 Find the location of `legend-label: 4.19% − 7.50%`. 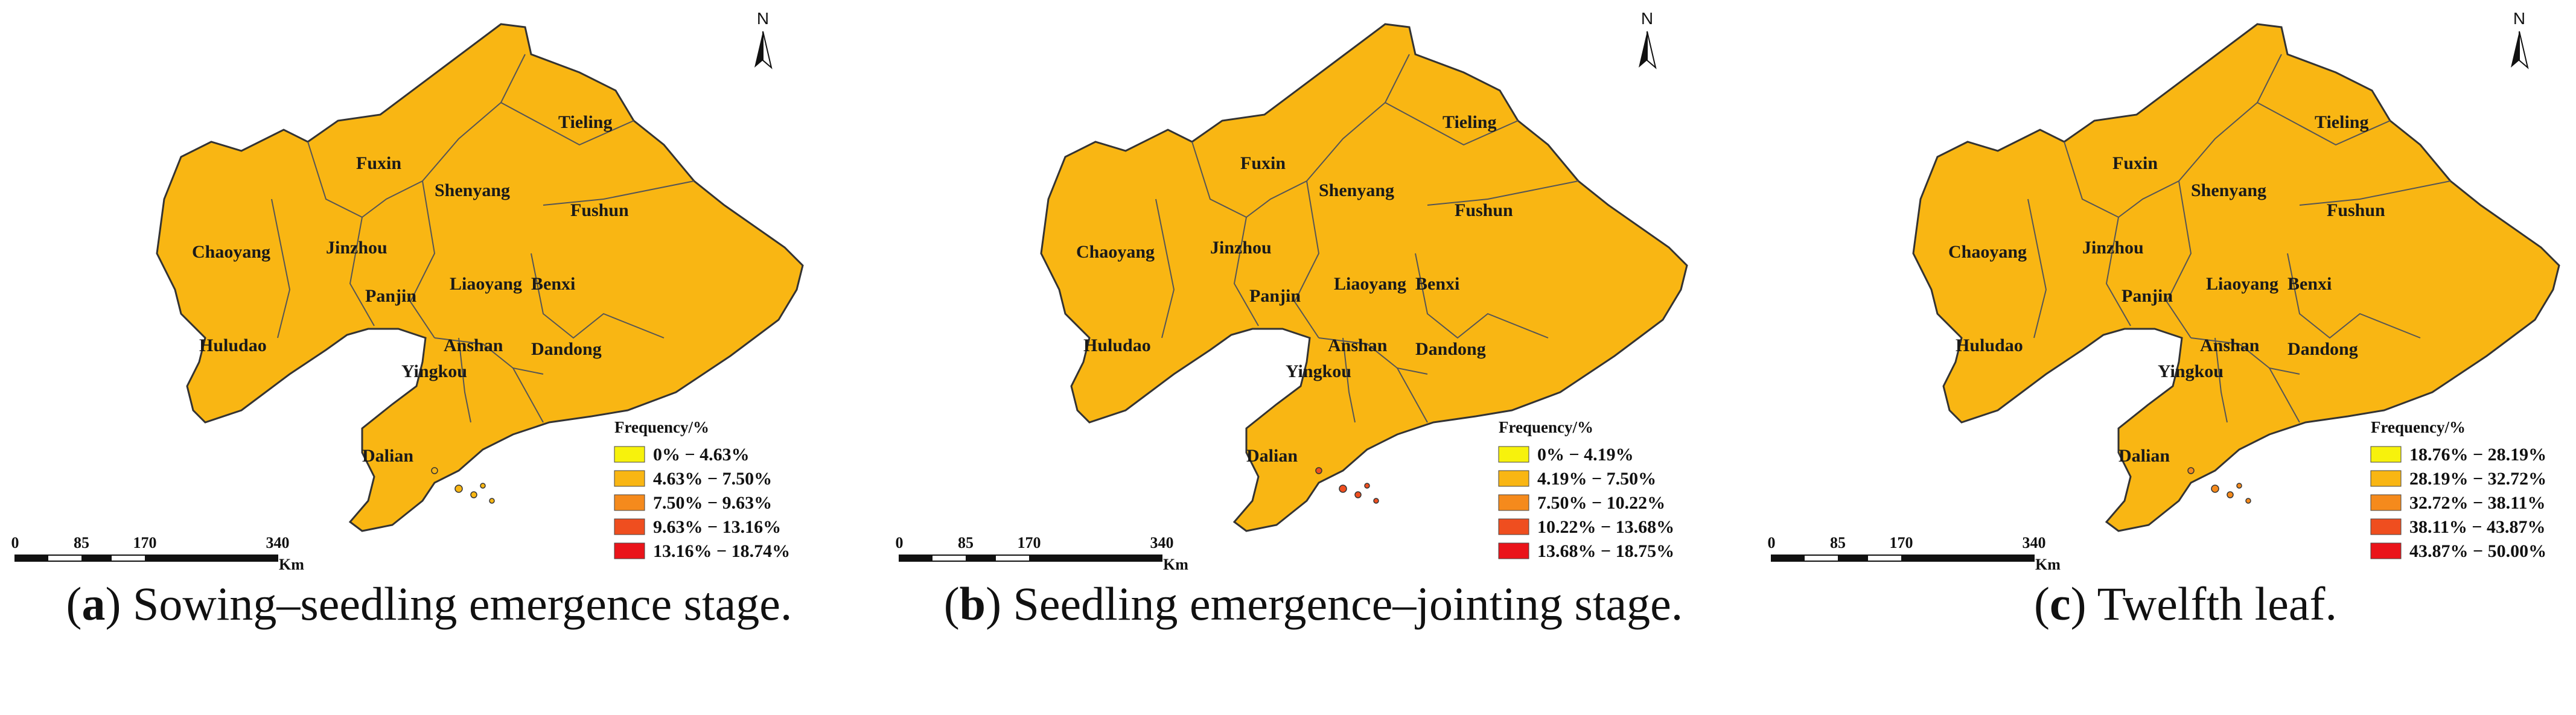

legend-label: 4.19% − 7.50% is located at coordinates (1596, 479).